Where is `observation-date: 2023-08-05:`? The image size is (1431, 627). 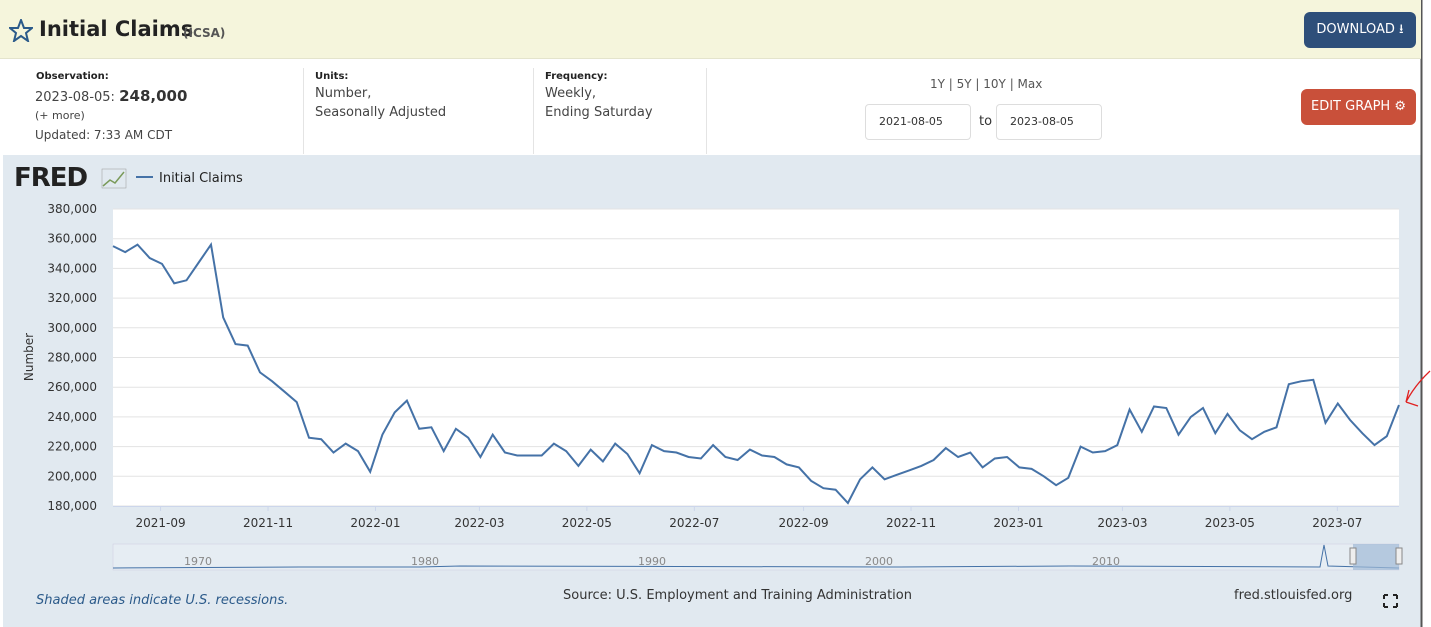
observation-date: 2023-08-05: is located at coordinates (75, 97).